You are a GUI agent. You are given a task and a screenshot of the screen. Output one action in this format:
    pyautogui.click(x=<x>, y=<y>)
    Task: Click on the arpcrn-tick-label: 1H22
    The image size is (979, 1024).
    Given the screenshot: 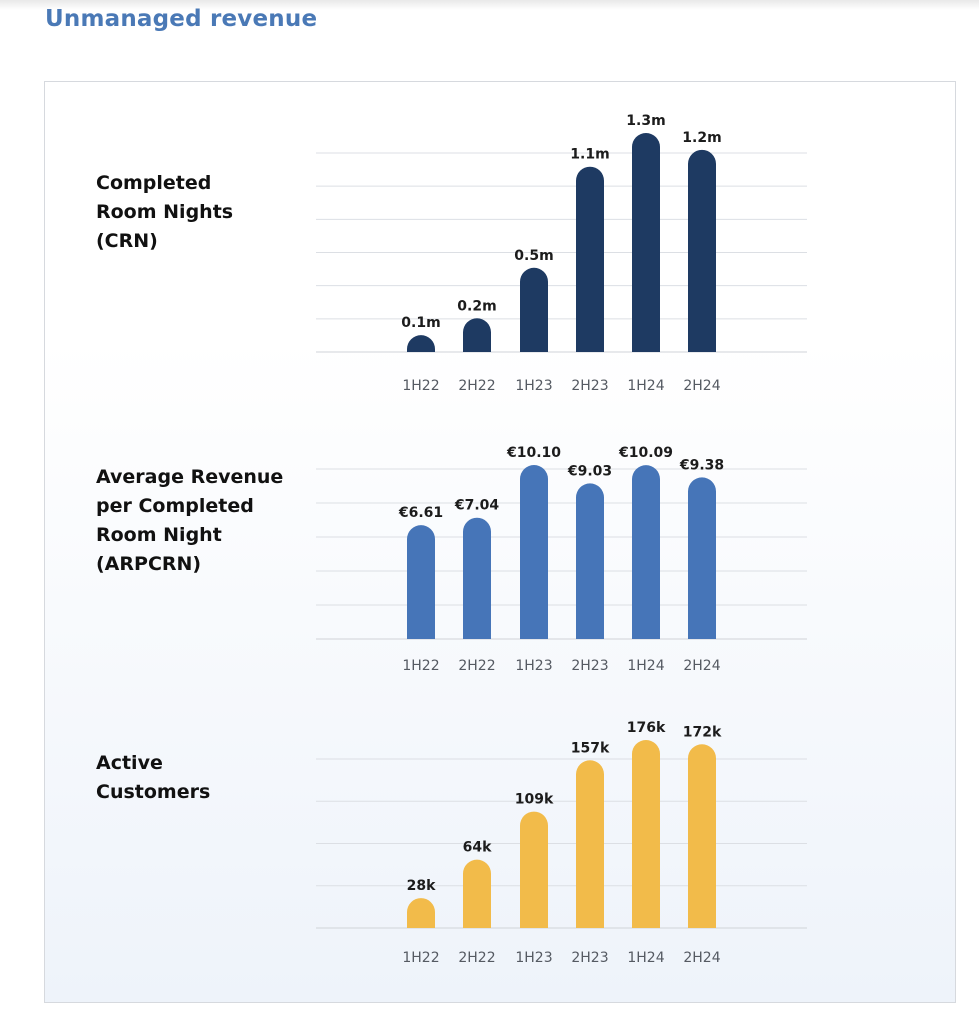 What is the action you would take?
    pyautogui.click(x=420, y=666)
    